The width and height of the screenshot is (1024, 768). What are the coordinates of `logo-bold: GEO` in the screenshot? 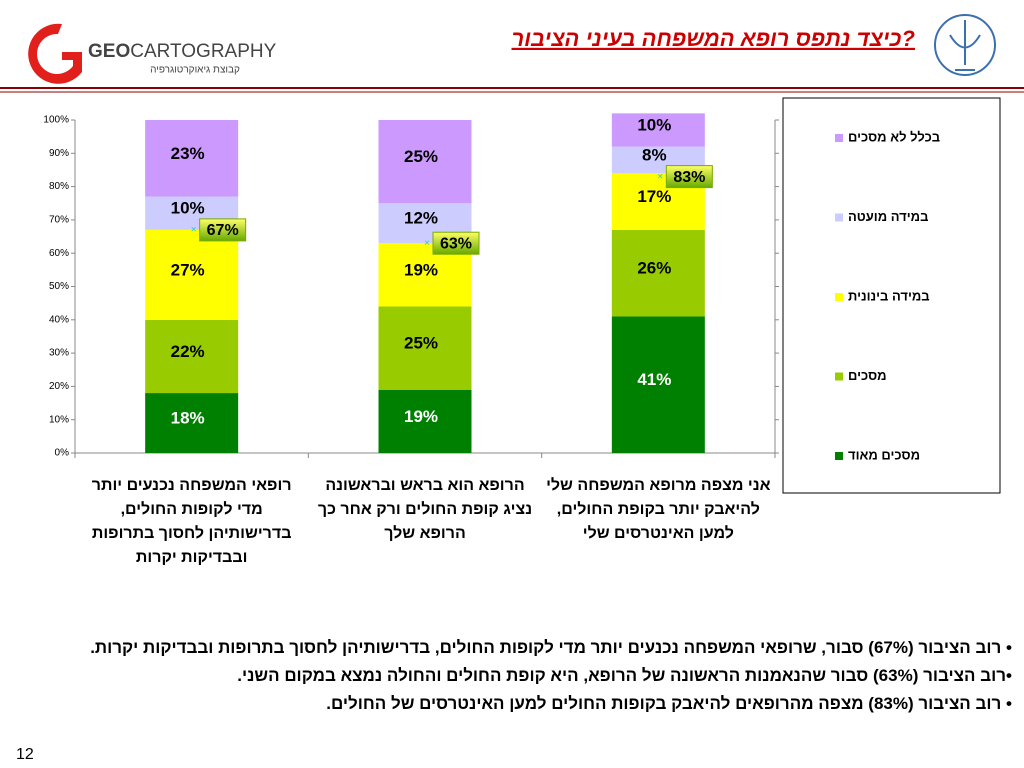 It's located at (109, 51).